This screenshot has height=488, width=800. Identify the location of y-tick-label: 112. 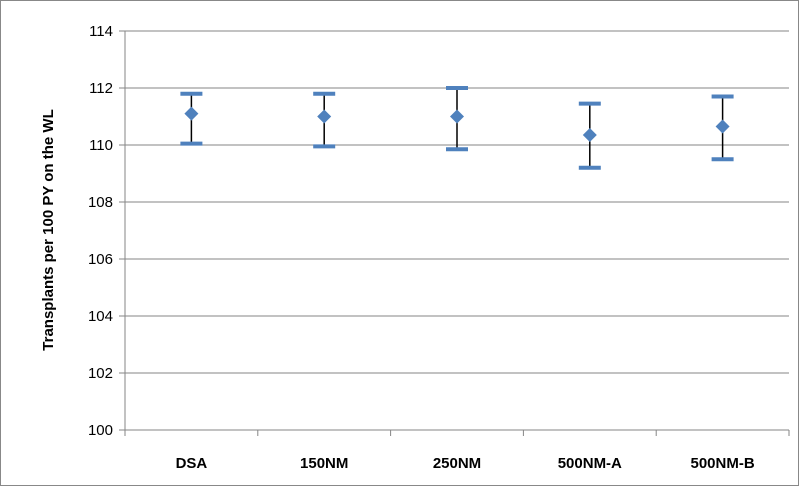
(101, 88).